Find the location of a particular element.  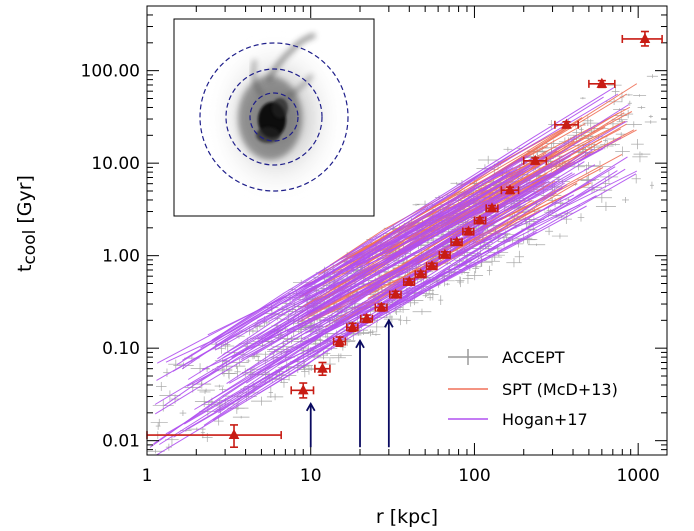

arrows-group is located at coordinates (349, 383).